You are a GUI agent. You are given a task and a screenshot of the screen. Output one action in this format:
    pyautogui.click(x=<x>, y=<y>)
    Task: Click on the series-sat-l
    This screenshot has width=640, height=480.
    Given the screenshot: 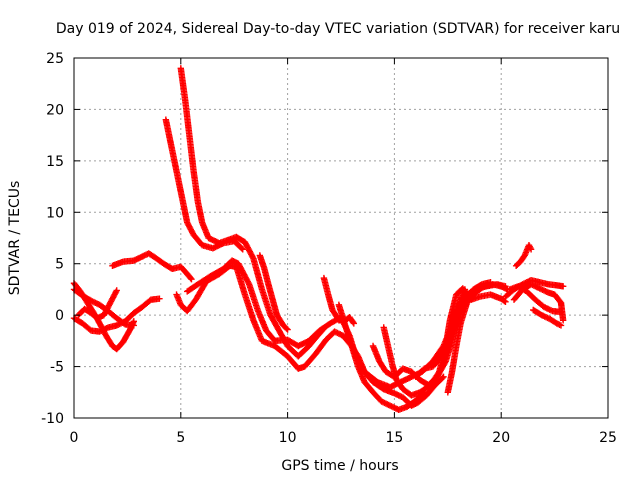 What is the action you would take?
    pyautogui.click(x=381, y=357)
    